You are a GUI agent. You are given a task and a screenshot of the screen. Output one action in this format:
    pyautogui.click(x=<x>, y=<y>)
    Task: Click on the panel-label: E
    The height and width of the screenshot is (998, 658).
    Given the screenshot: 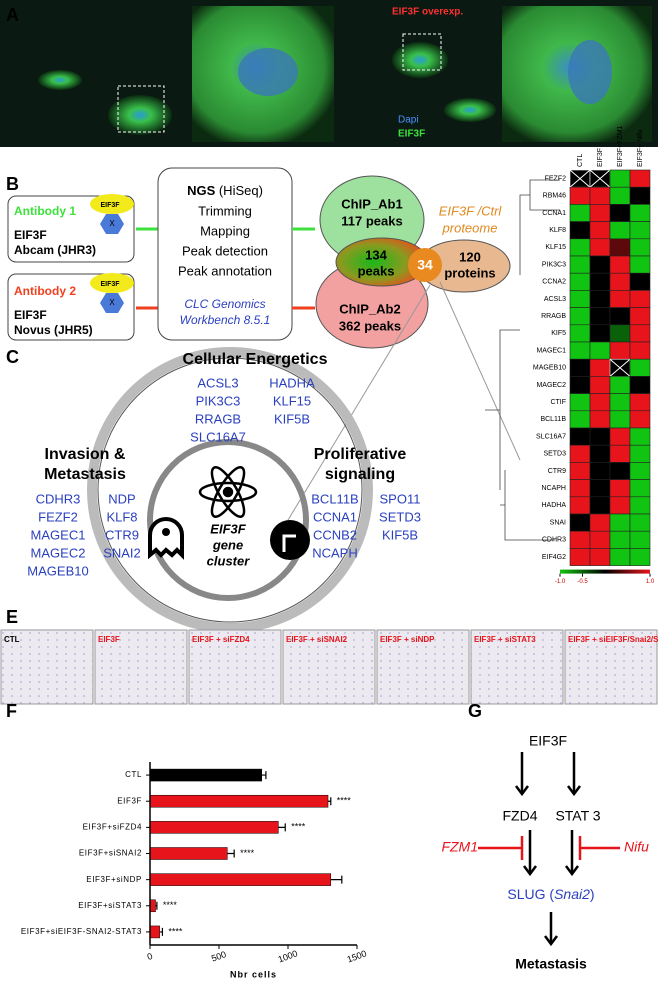 What is the action you would take?
    pyautogui.click(x=12, y=617)
    